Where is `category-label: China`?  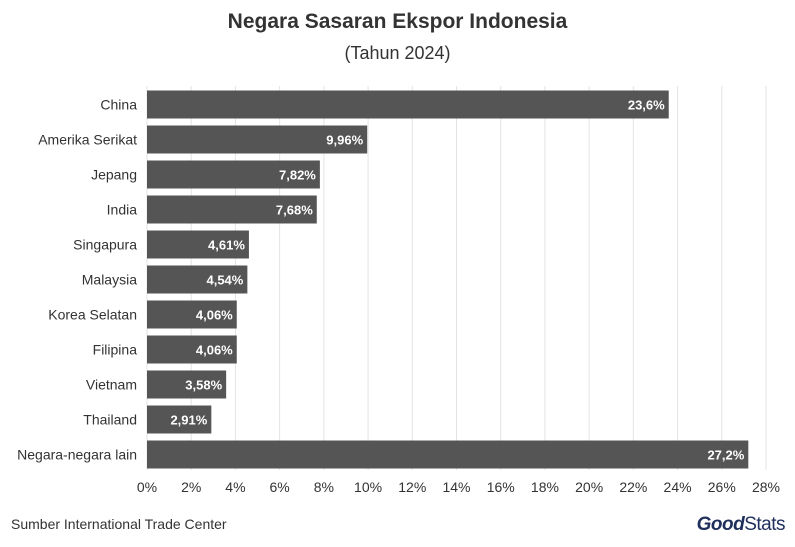 category-label: China is located at coordinates (118, 105).